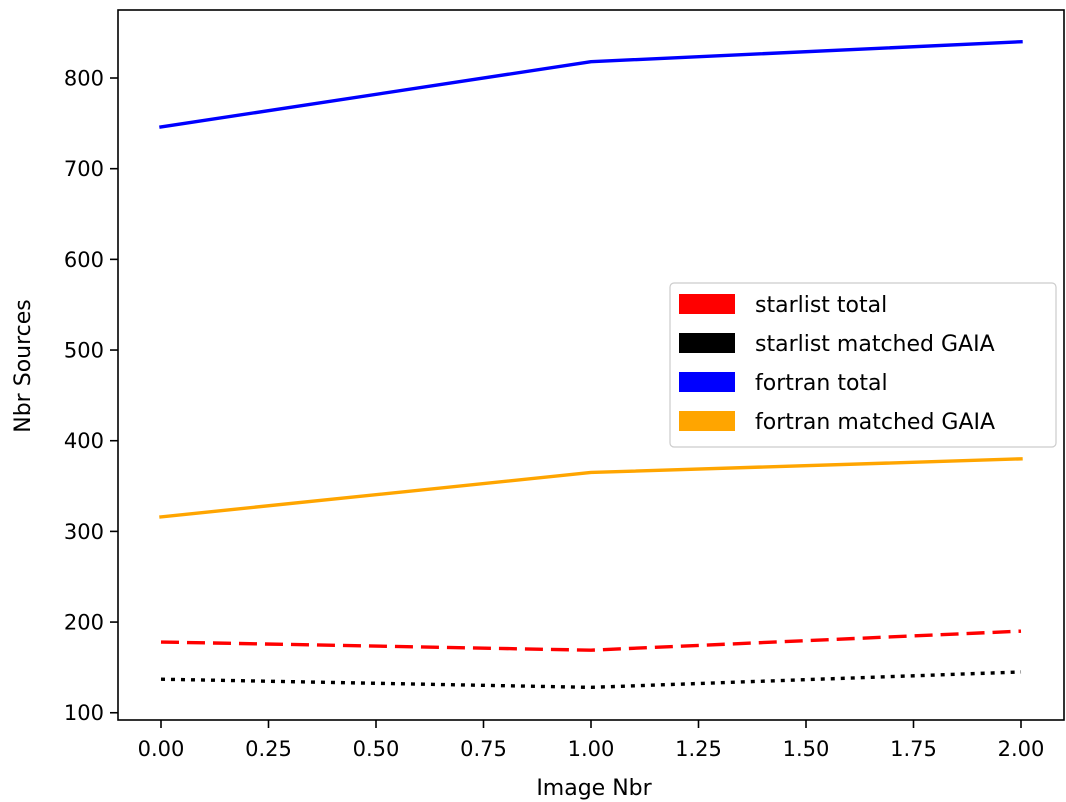  I want to click on legend-frame, so click(863, 365).